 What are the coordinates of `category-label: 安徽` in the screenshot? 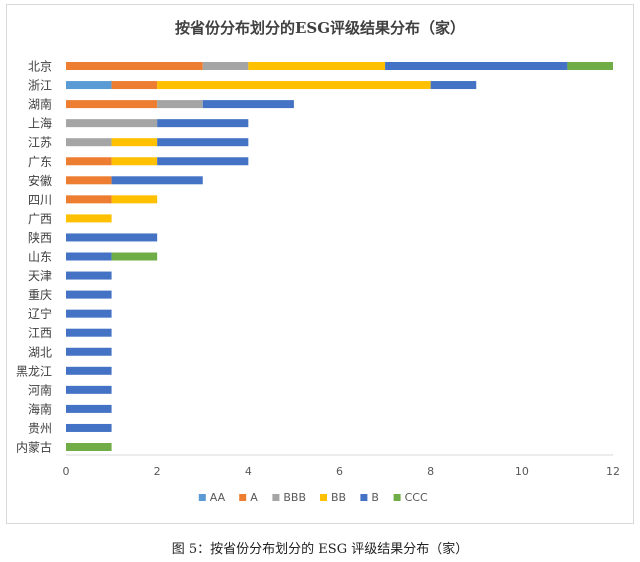 It's located at (40, 180).